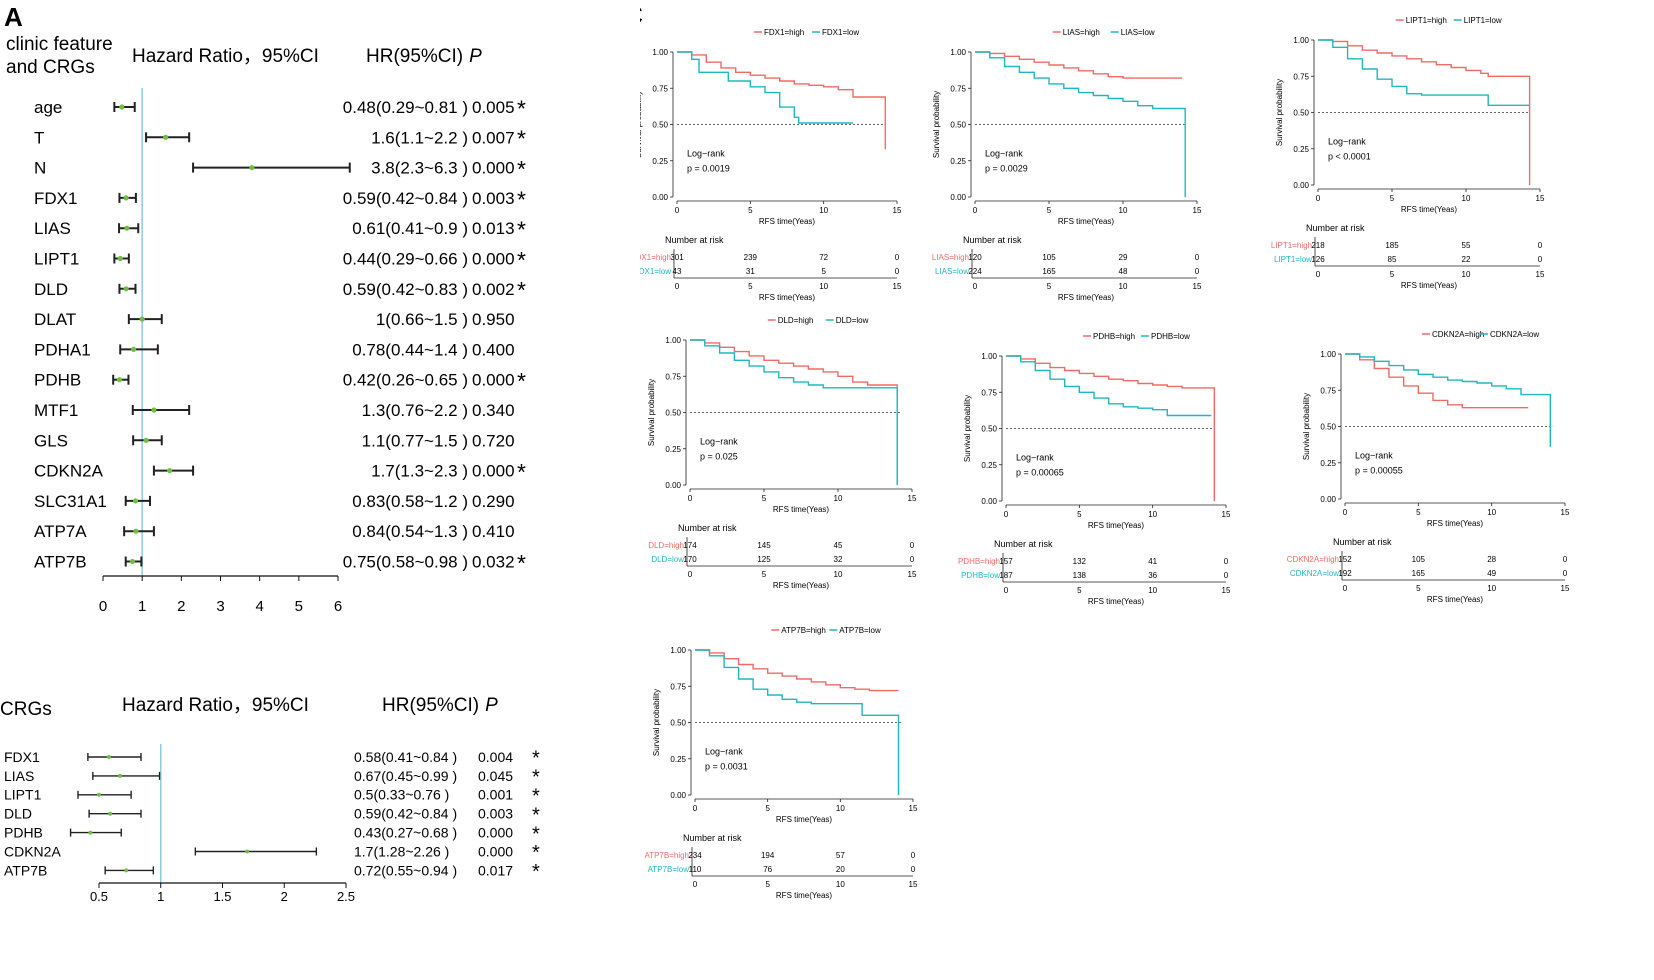 Image resolution: width=1654 pixels, height=980 pixels. What do you see at coordinates (838, 559) in the screenshot?
I see `risk-count-low: 32` at bounding box center [838, 559].